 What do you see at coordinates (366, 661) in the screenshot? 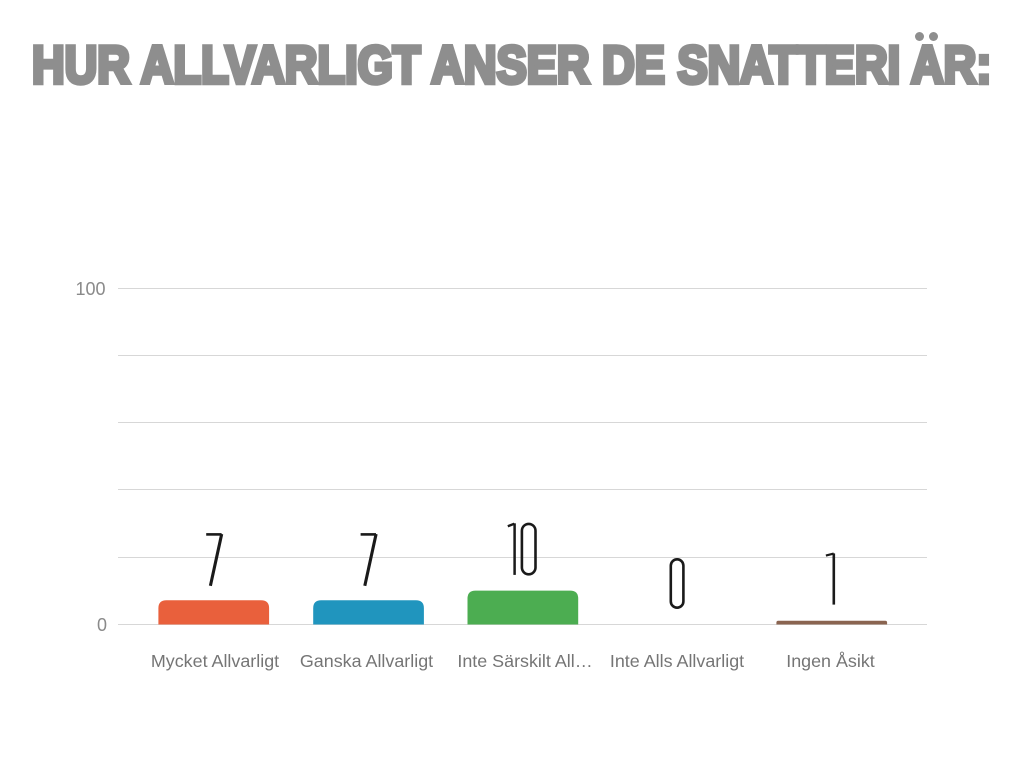
I see `svg-text: Ganska Allvarligt` at bounding box center [366, 661].